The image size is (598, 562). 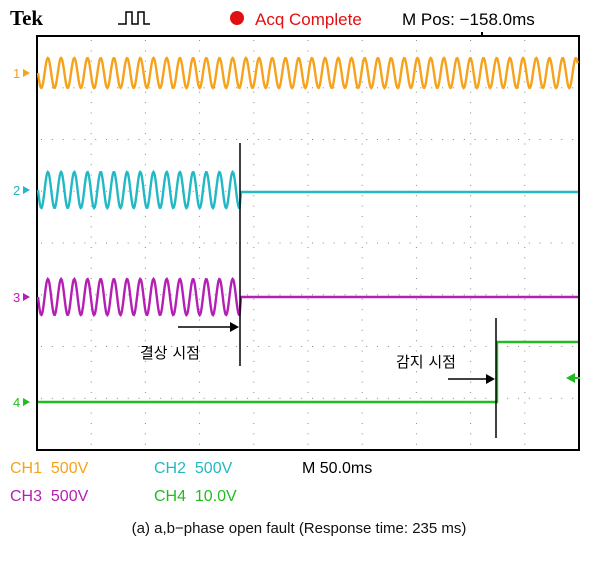 What do you see at coordinates (307, 297) in the screenshot?
I see `ch3-waveform` at bounding box center [307, 297].